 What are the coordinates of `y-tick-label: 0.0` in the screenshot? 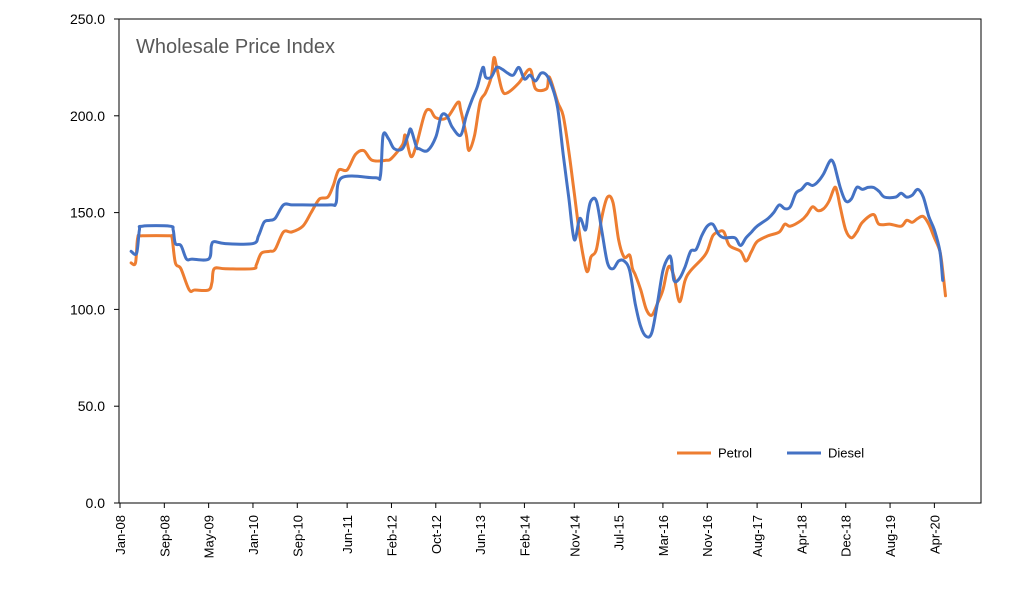 It's located at (96, 503).